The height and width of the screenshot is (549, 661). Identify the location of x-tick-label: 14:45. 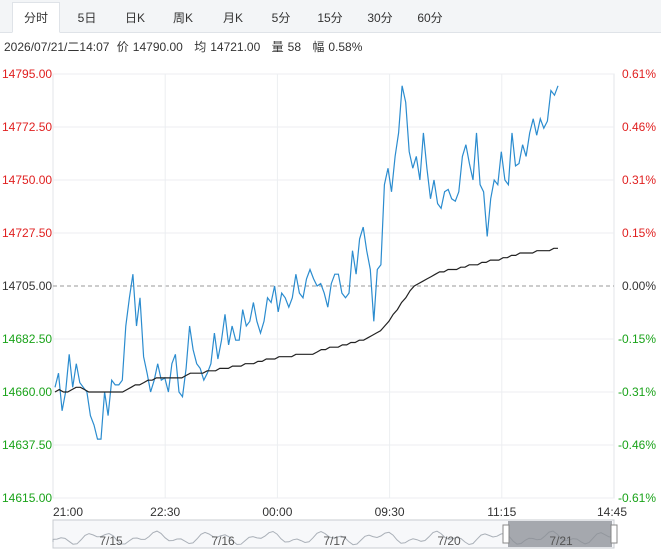
(612, 512).